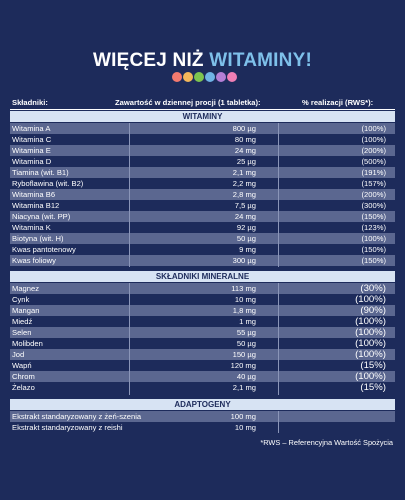 The image size is (405, 500). I want to click on table-row: Biotyna (wit. H) 50 µg (100%), so click(202, 238).